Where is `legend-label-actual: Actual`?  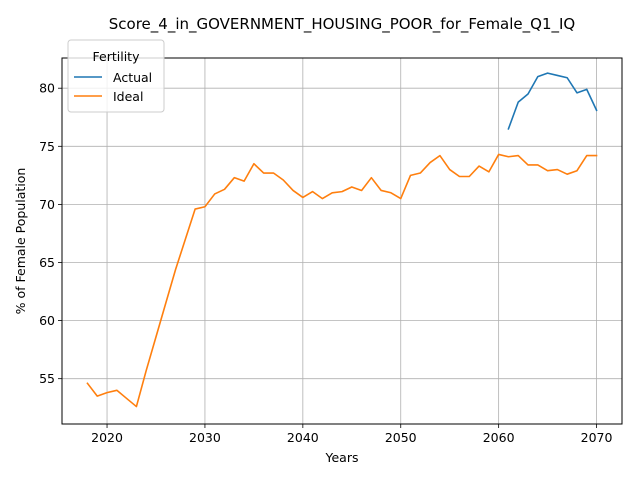
legend-label-actual: Actual is located at coordinates (132, 77).